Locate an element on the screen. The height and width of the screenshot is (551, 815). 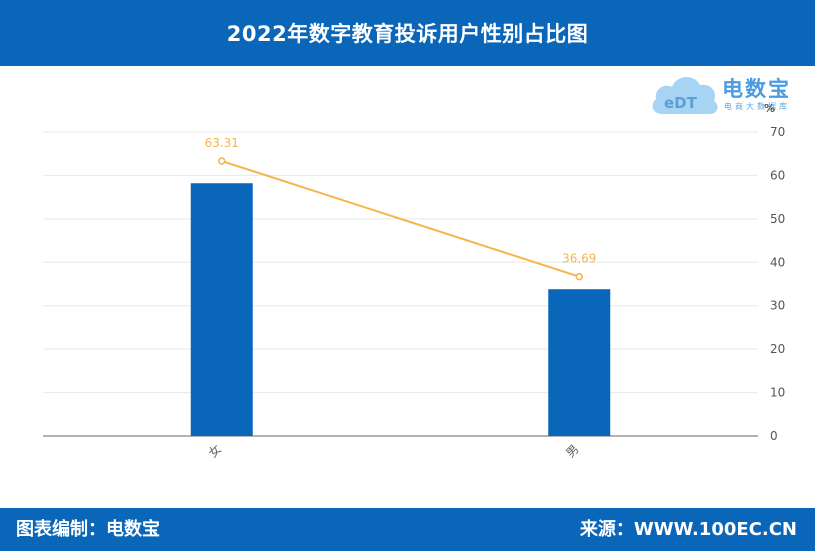
y-tick-label: 50 is located at coordinates (777, 219).